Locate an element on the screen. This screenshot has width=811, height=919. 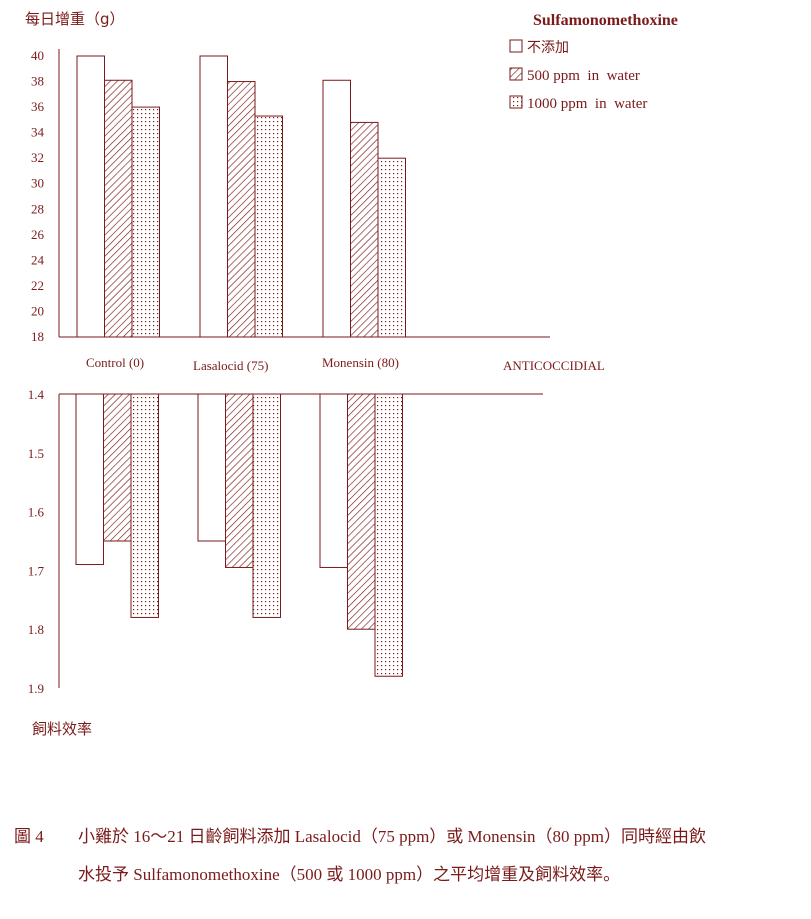
bottom-y-tick-label: 1.8 is located at coordinates (36, 629).